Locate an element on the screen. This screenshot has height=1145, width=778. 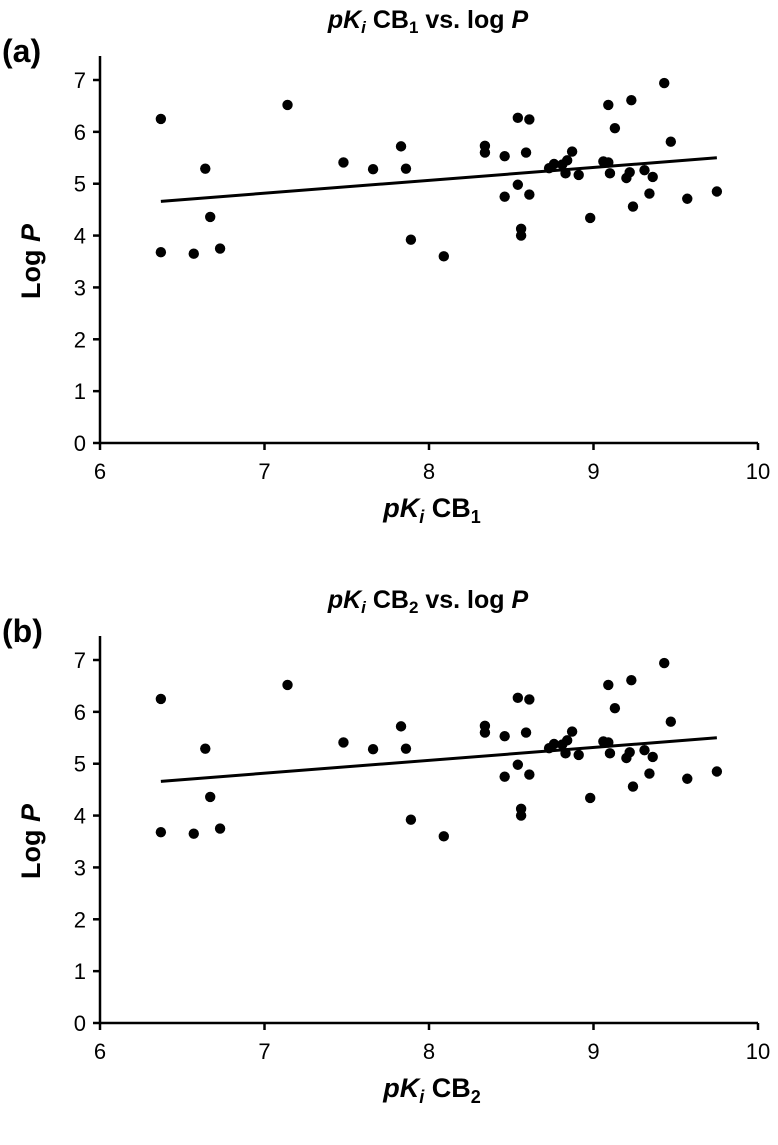
chart-title: pKi CB1 vs. log P is located at coordinates (428, 21).